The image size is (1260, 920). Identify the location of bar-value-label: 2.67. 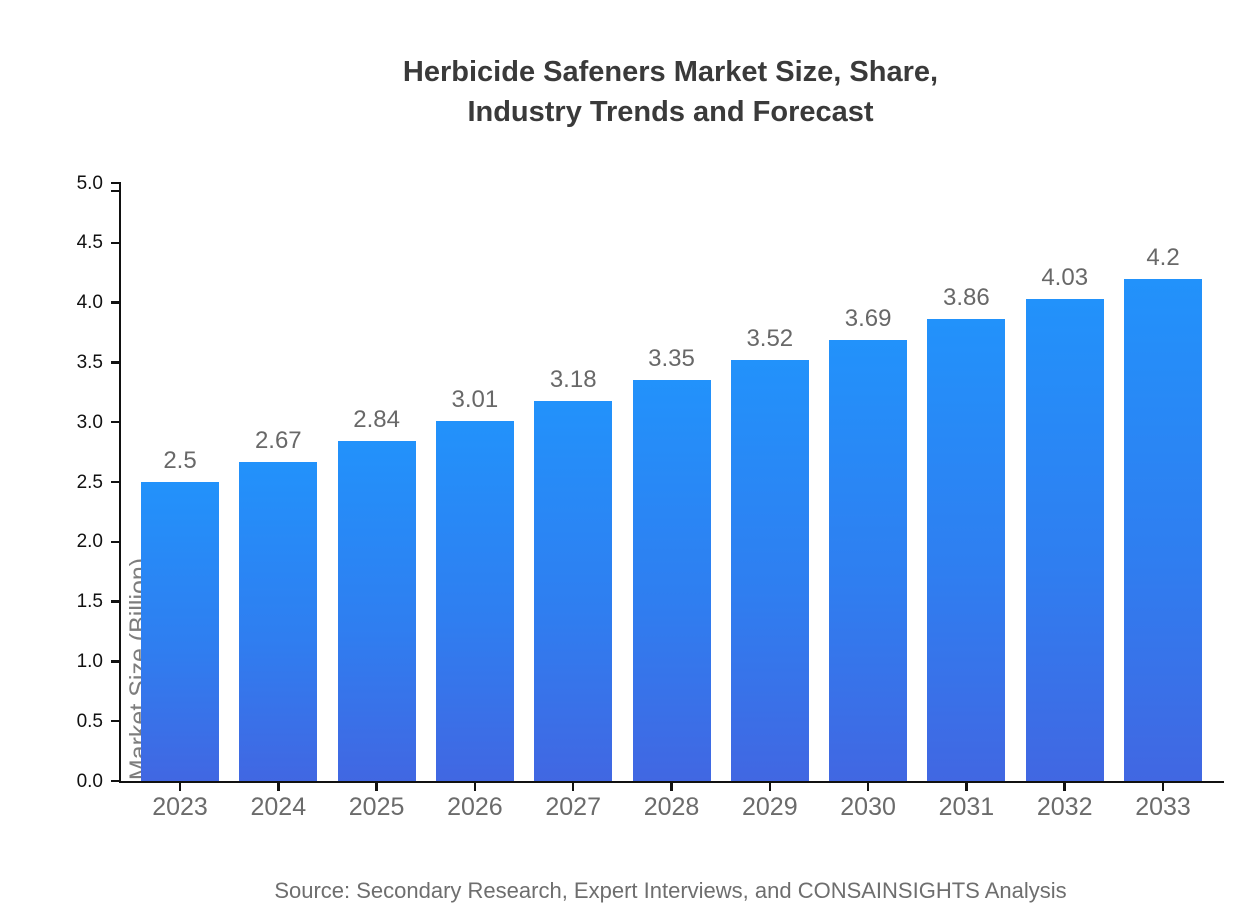
(278, 440).